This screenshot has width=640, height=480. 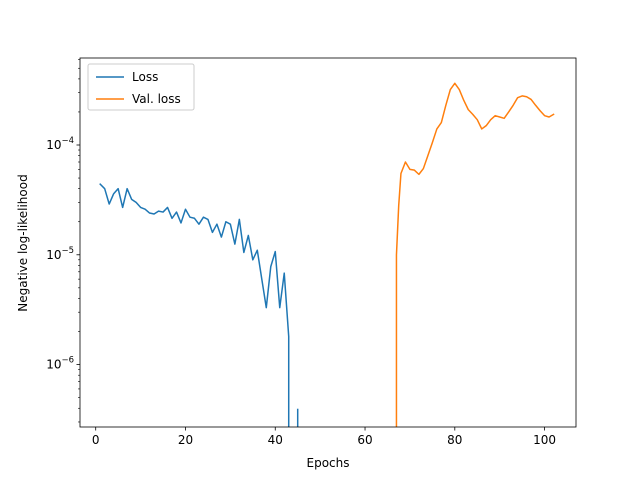 I want to click on x-tick-label: 60, so click(x=364, y=440).